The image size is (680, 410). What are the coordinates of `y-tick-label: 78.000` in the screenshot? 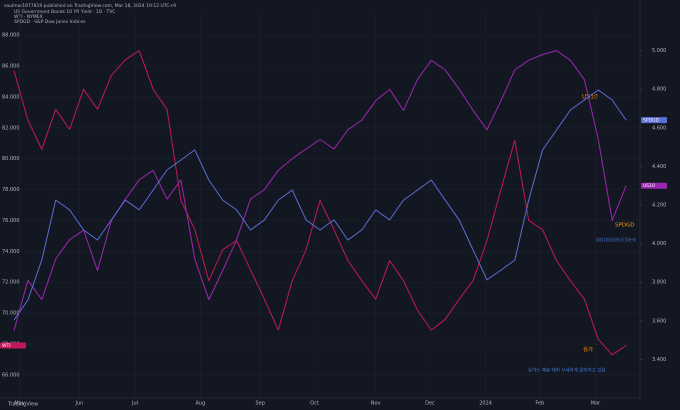 It's located at (11, 190).